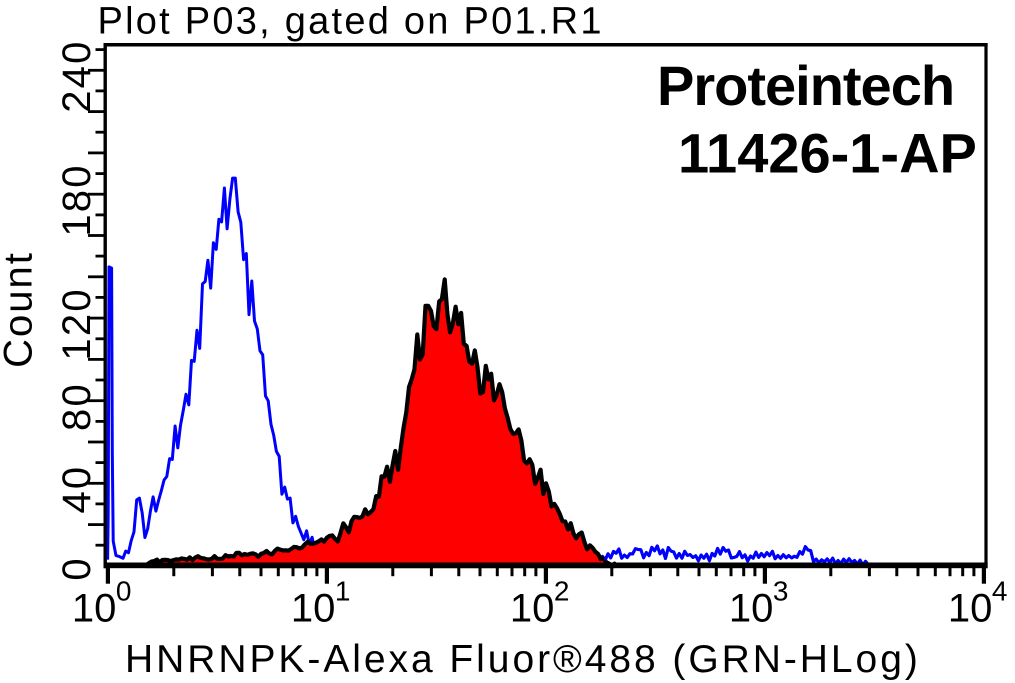 The image size is (1015, 683). I want to click on svg-text: 120, so click(77, 323).